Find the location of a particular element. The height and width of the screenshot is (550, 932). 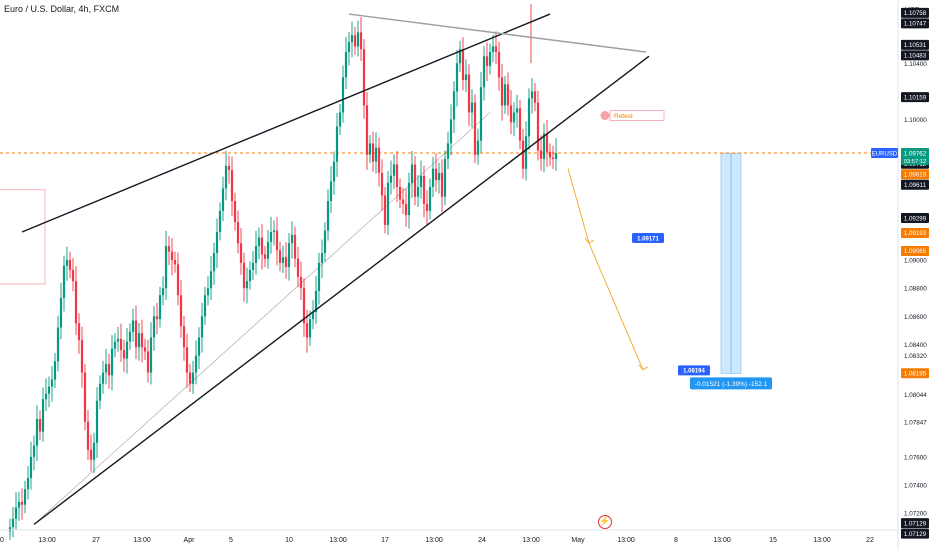

time-tick: 13:00 is located at coordinates (338, 540).